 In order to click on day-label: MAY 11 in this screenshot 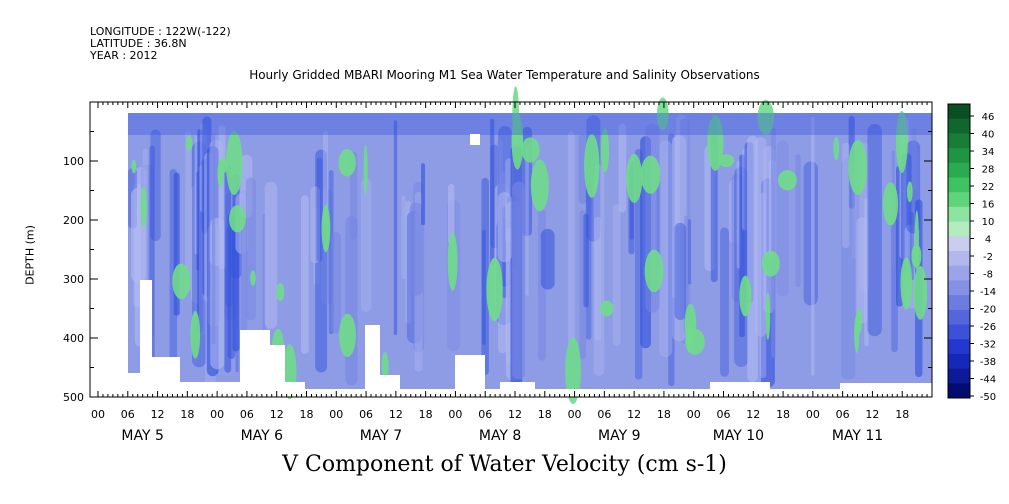, I will do `click(857, 436)`.